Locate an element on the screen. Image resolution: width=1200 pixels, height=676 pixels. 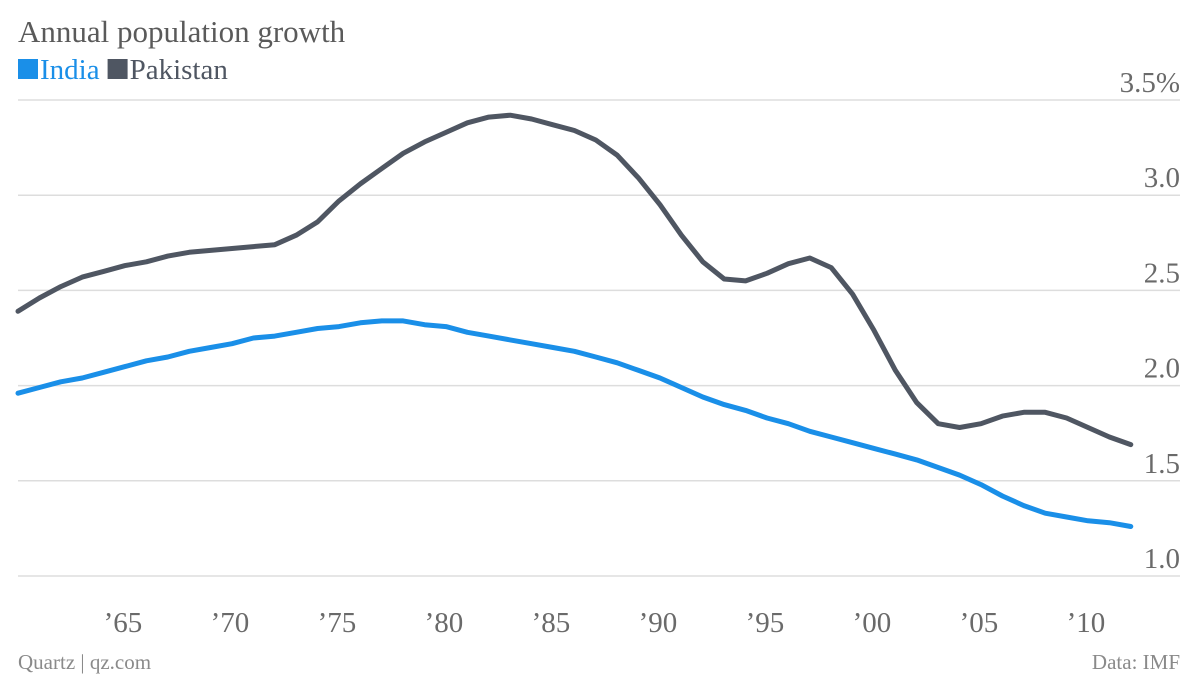
x-tick-label: ’05 is located at coordinates (979, 623).